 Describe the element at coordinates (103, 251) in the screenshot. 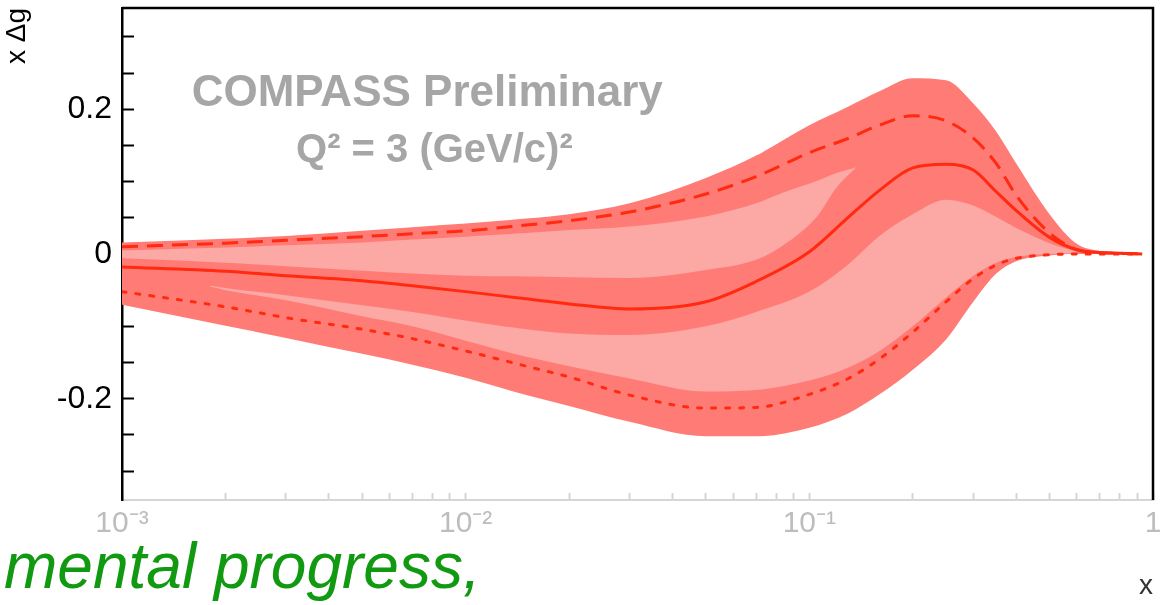

I see `y-tick-label: 0` at that location.